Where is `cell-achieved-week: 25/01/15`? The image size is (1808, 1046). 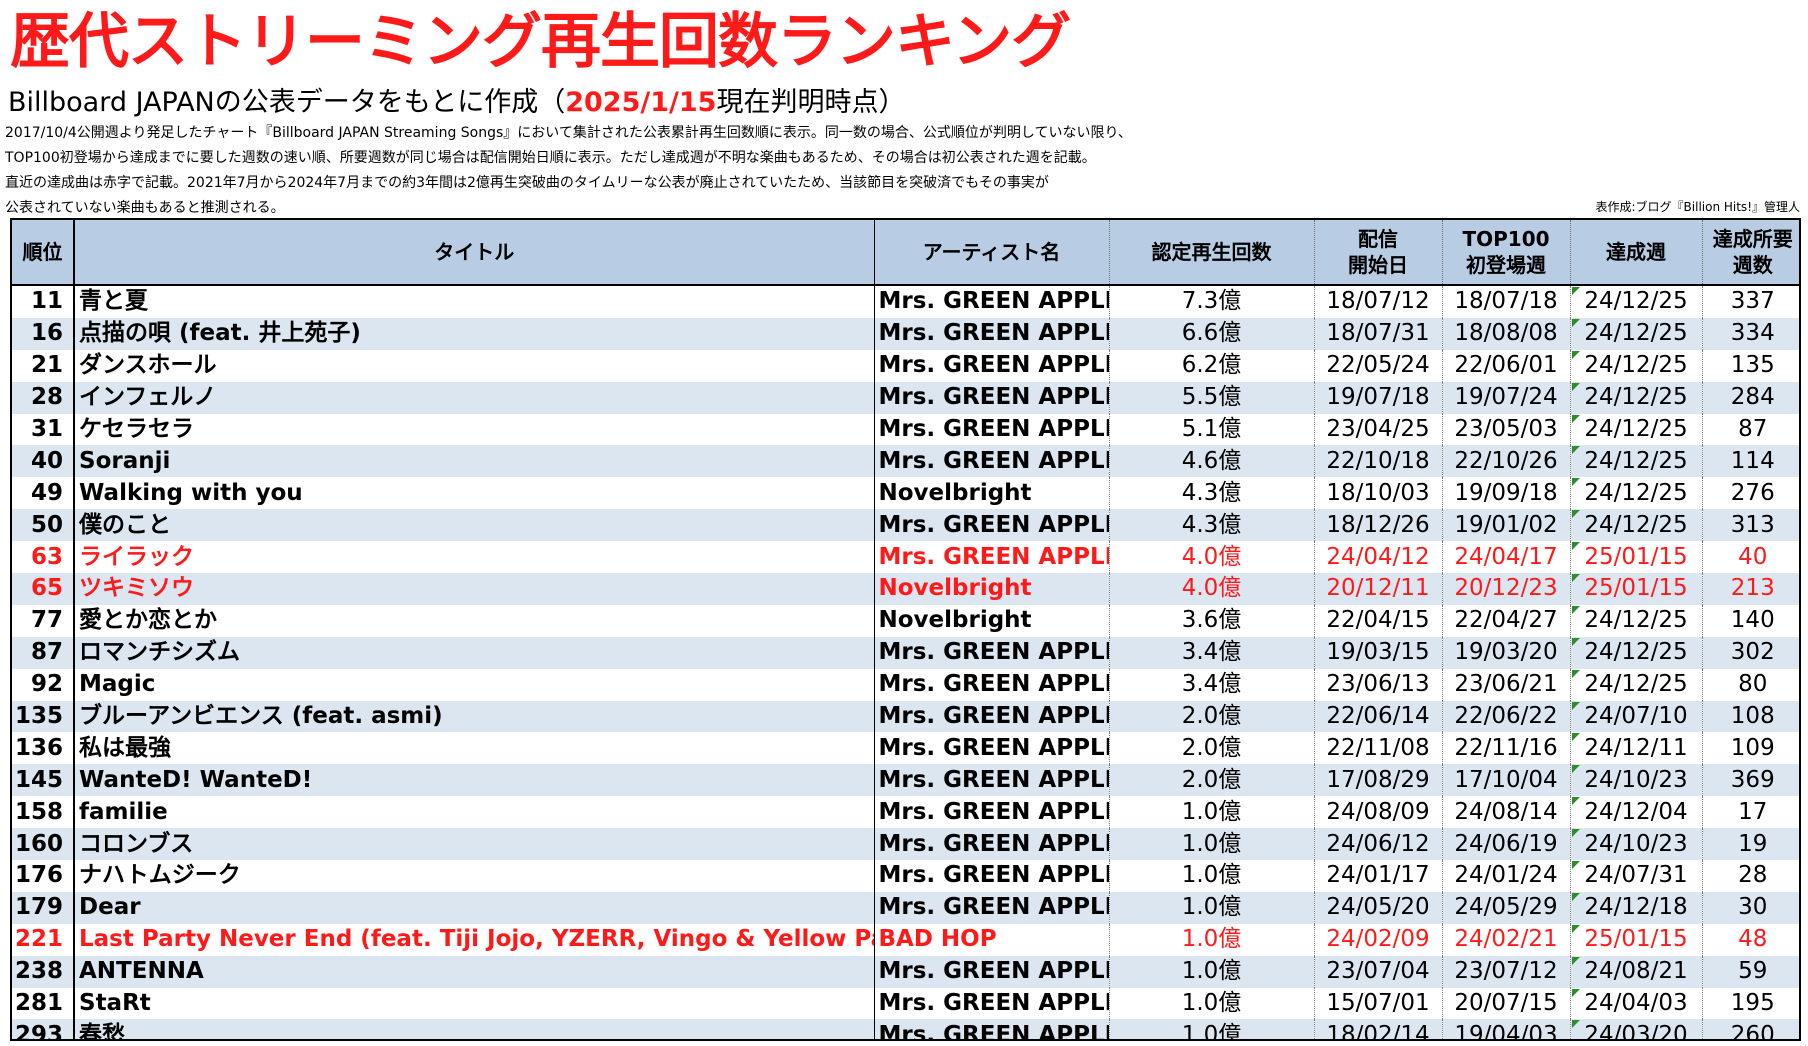 cell-achieved-week: 25/01/15 is located at coordinates (1636, 589).